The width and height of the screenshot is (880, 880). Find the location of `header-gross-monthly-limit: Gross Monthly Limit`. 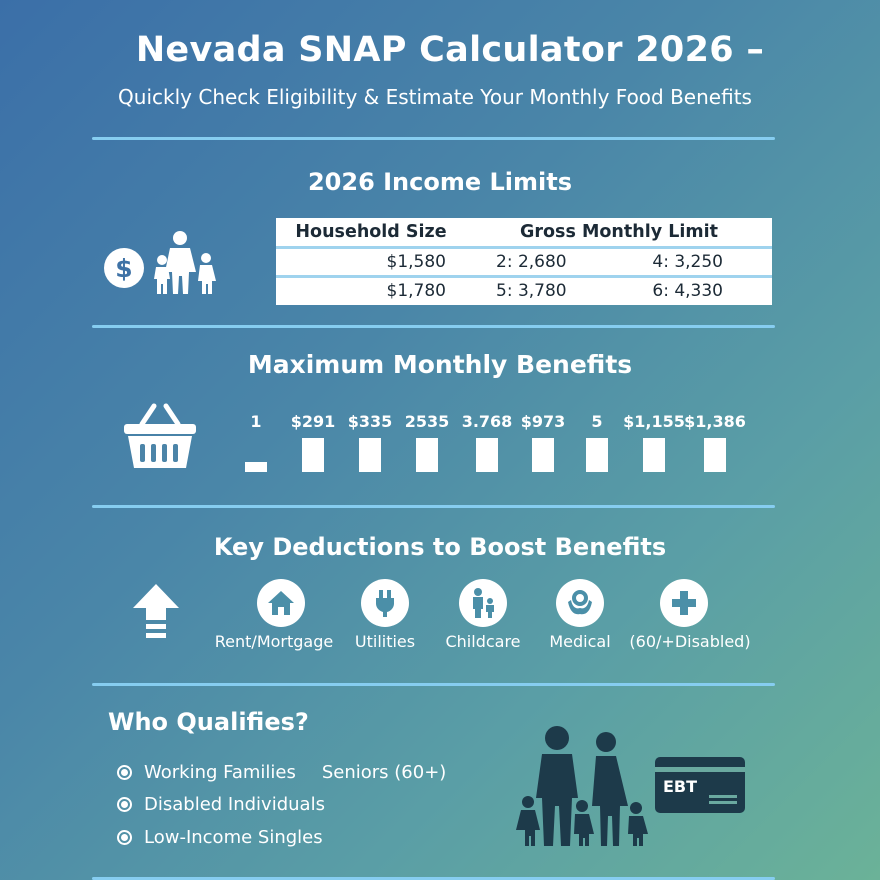

header-gross-monthly-limit: Gross Monthly Limit is located at coordinates (619, 233).